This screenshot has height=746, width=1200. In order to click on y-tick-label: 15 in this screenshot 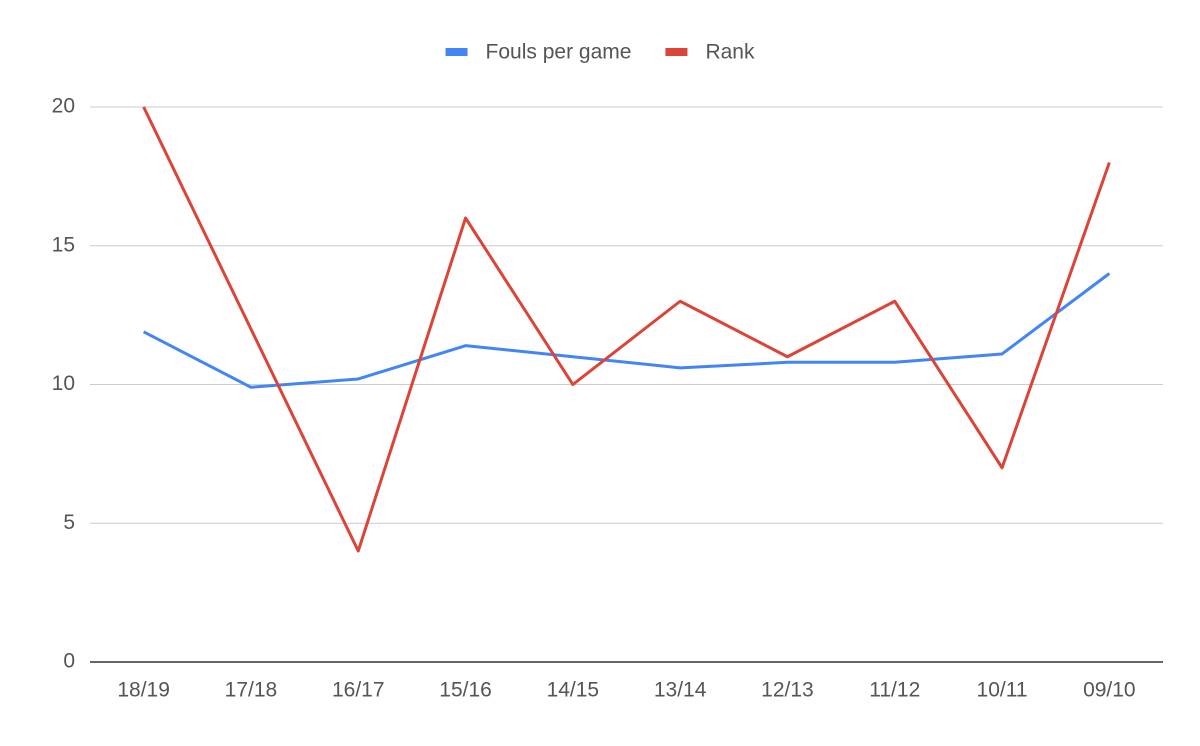, I will do `click(63, 244)`.